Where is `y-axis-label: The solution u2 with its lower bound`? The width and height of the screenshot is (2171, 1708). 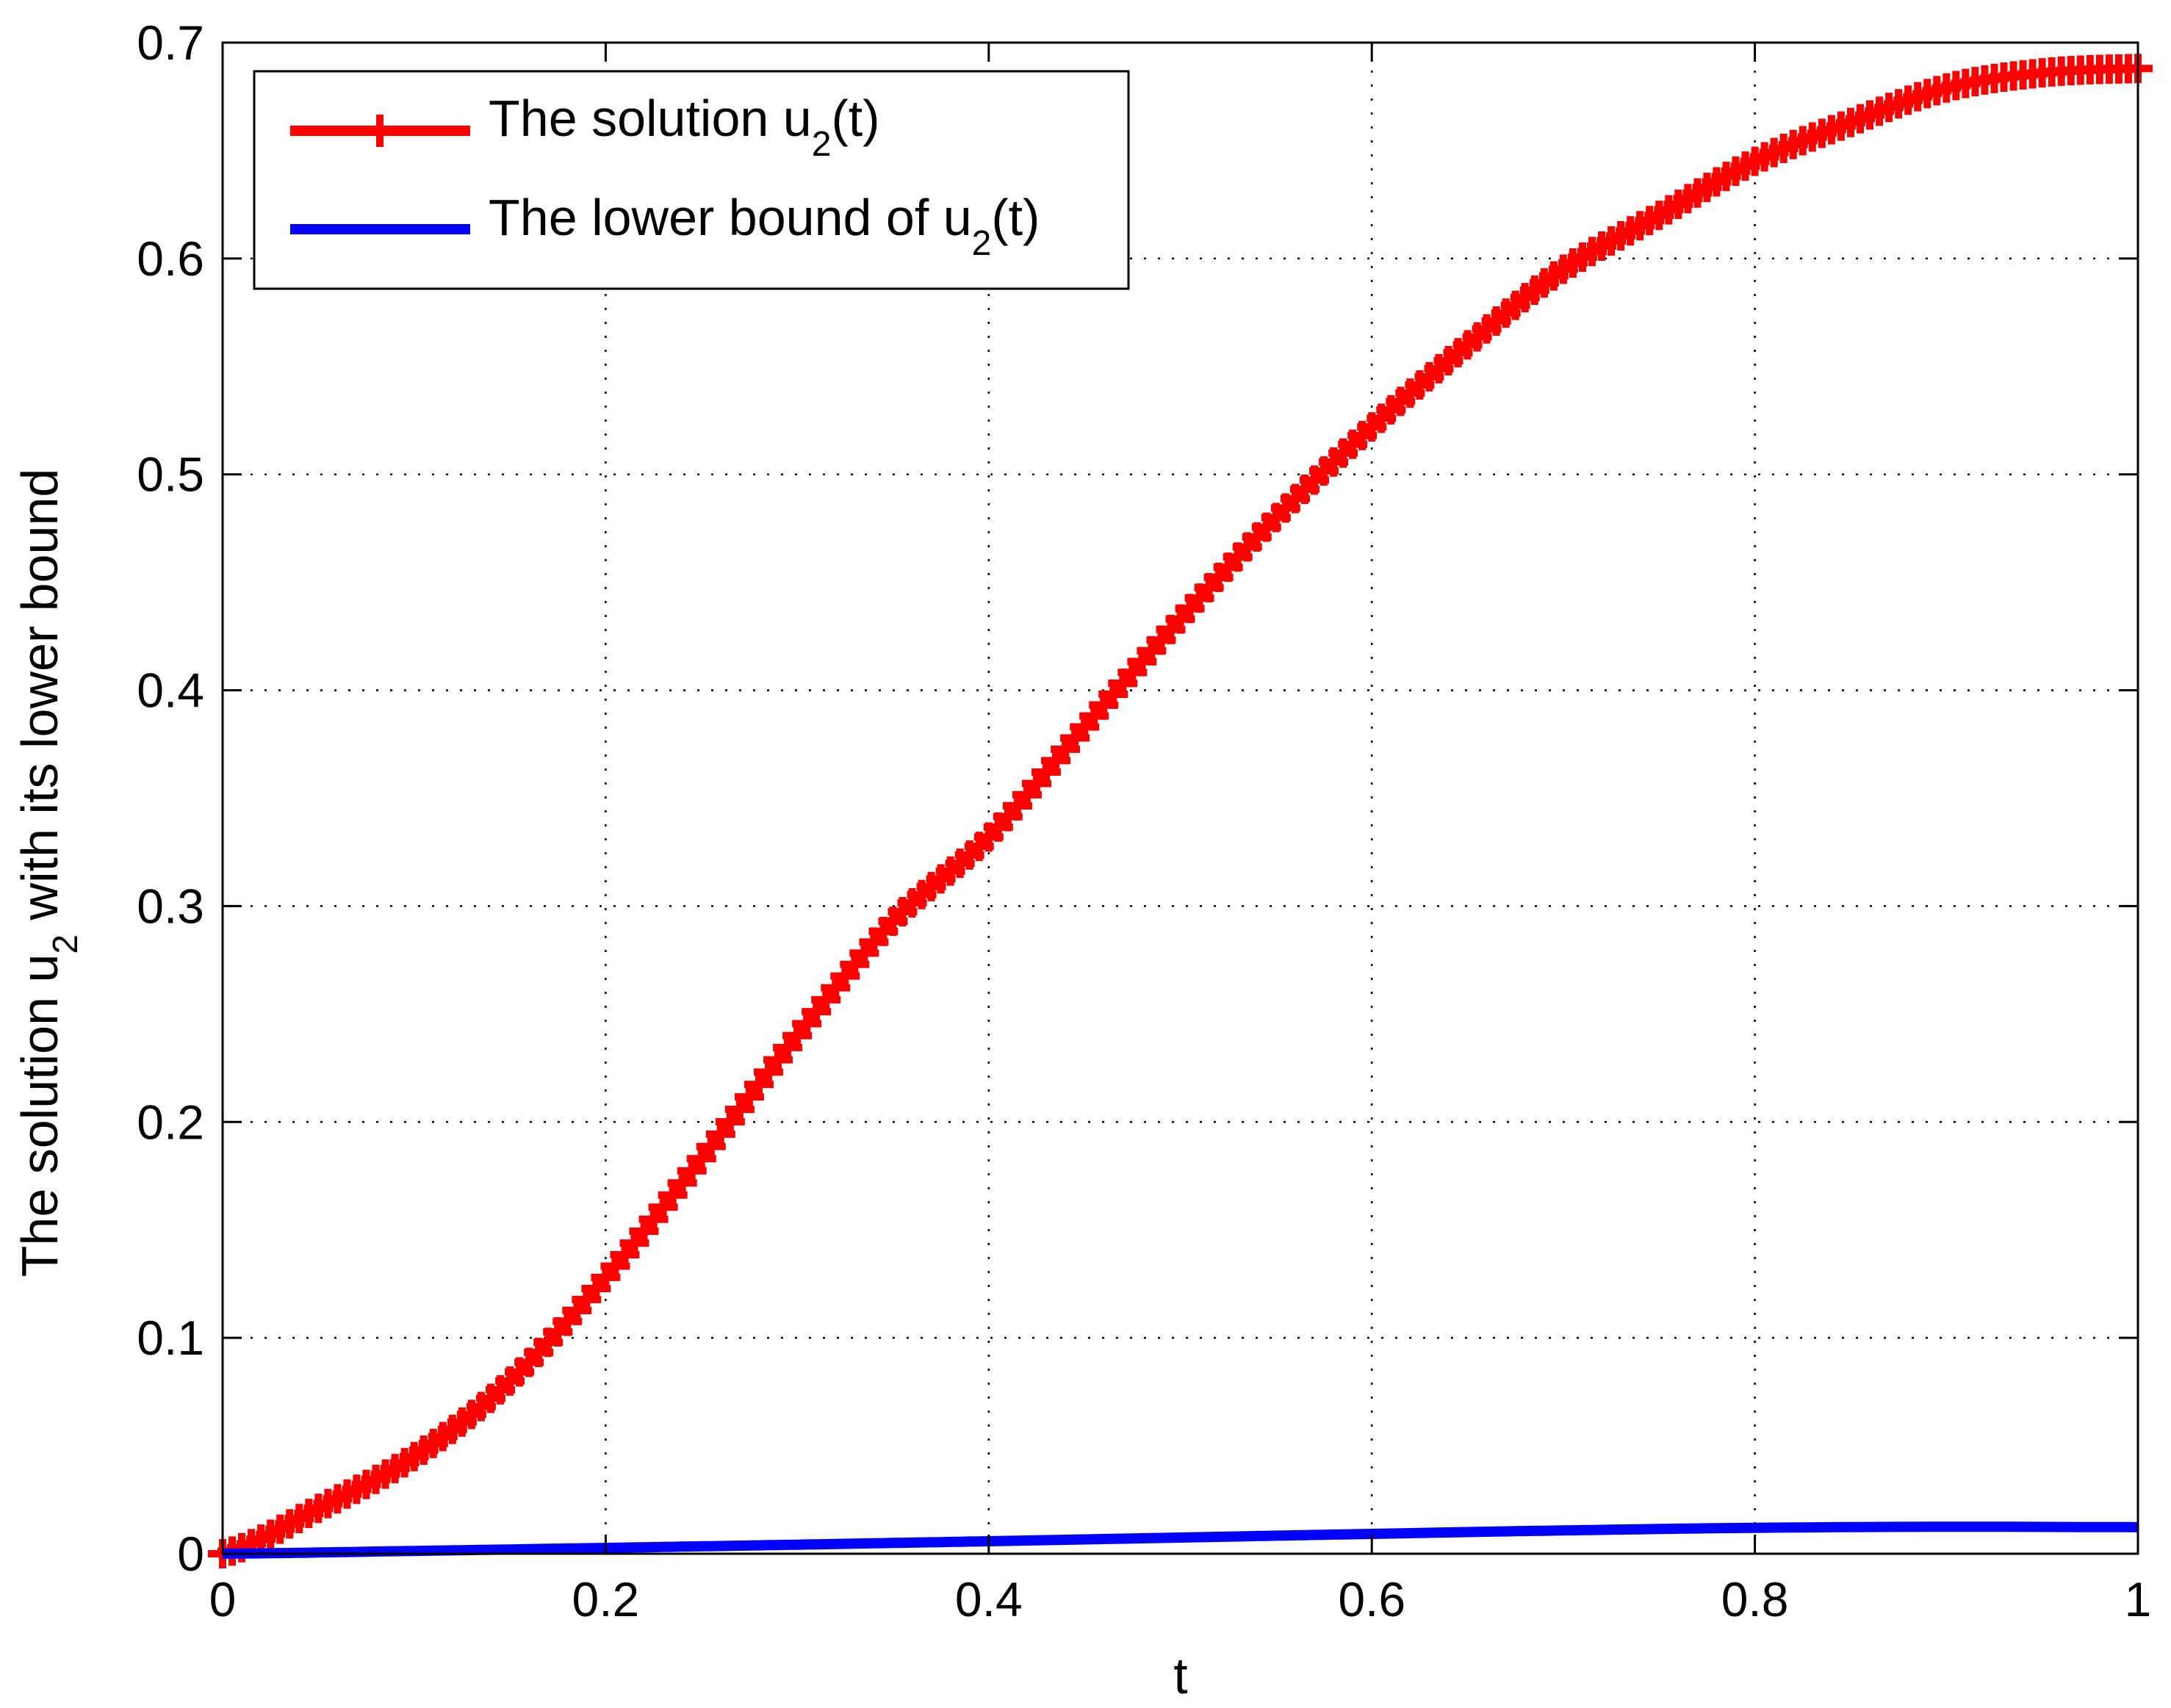
y-axis-label: The solution u2 with its lower bound is located at coordinates (48, 873).